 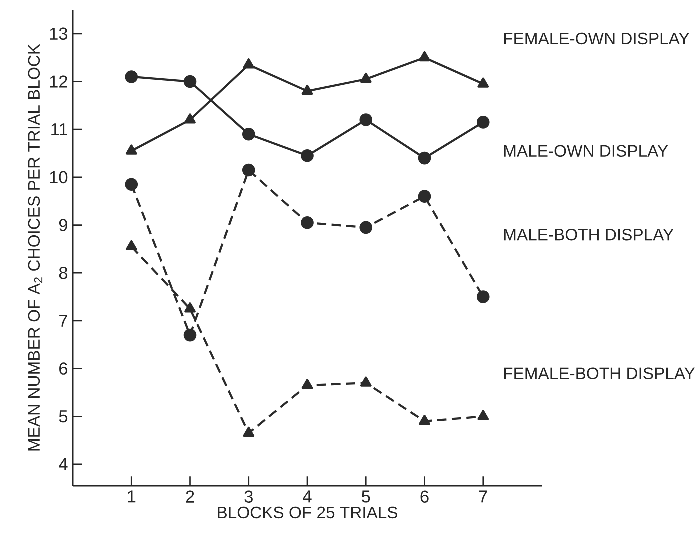 What do you see at coordinates (307, 496) in the screenshot?
I see `x-tick-label: 4` at bounding box center [307, 496].